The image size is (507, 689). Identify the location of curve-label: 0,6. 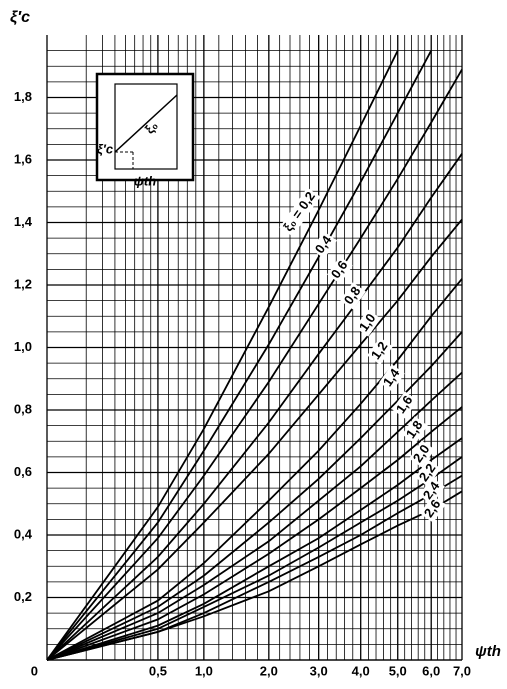
(339, 269).